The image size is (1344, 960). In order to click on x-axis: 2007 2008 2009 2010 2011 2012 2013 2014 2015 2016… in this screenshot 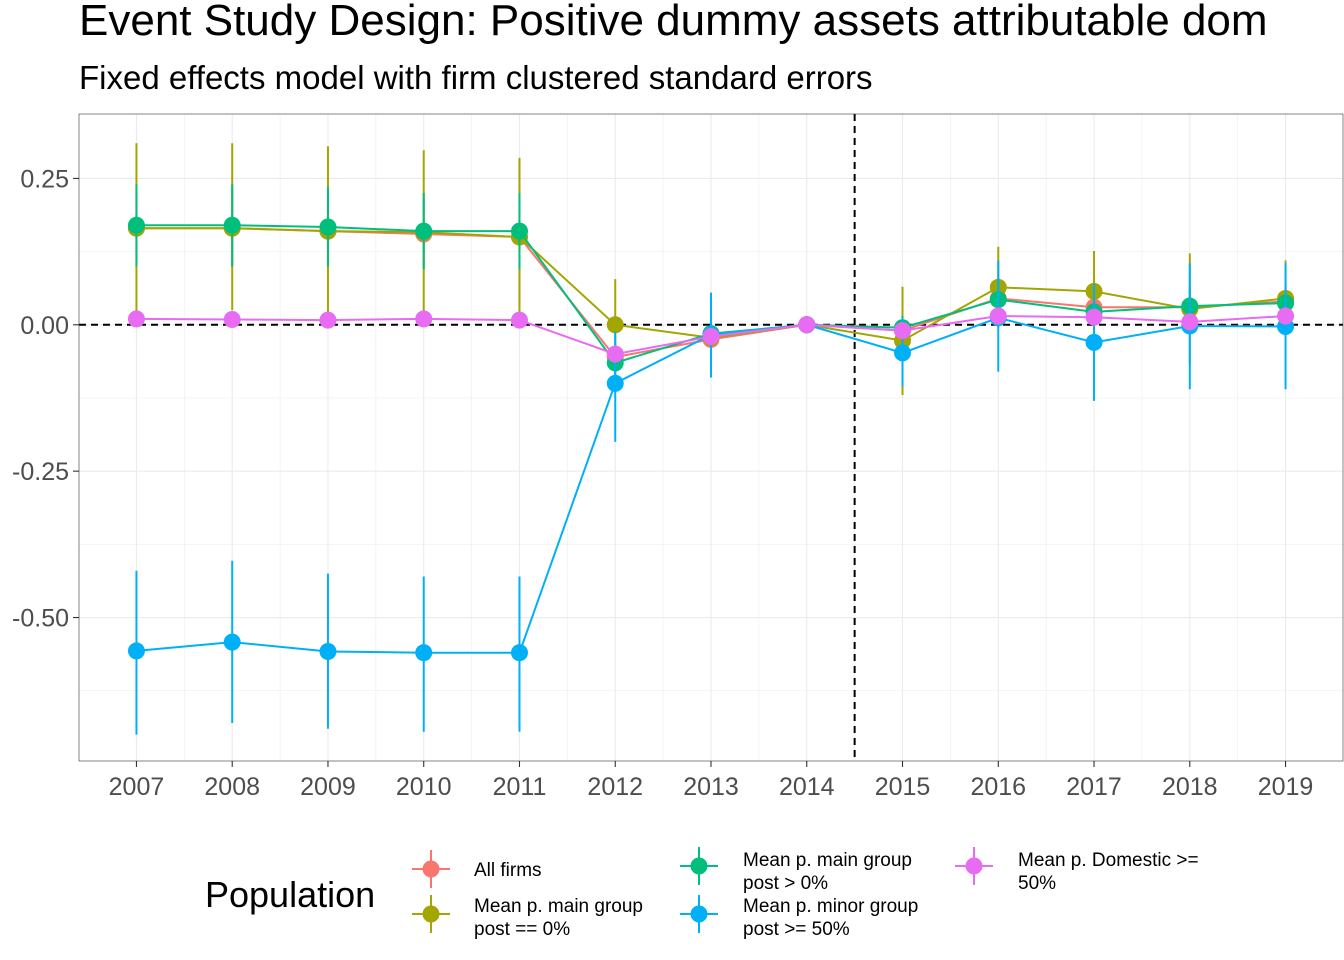, I will do `click(711, 781)`.